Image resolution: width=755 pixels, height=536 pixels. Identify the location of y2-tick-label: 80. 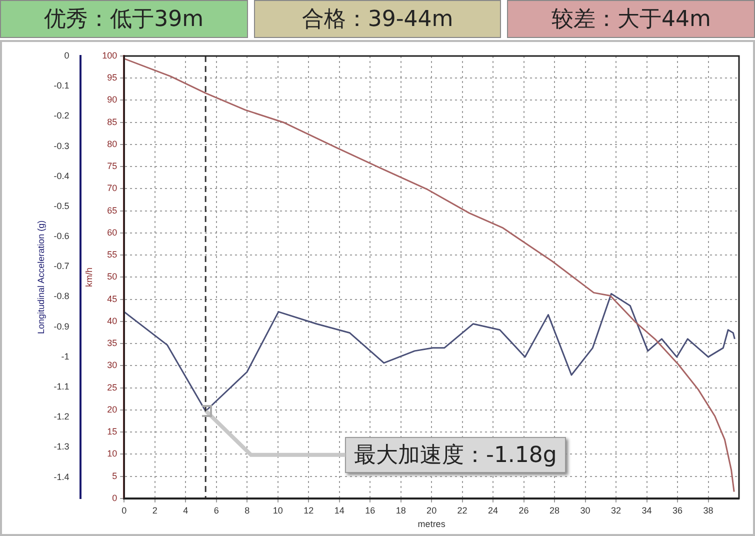
(112, 143).